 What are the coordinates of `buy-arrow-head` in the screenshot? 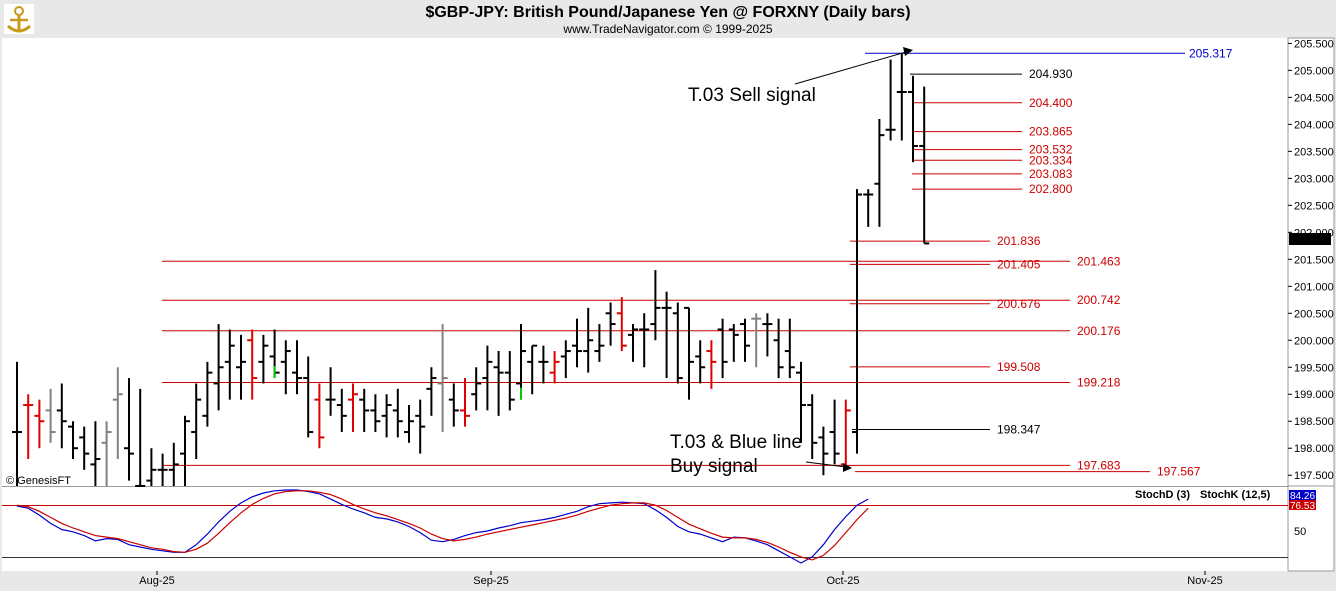 It's located at (847, 467).